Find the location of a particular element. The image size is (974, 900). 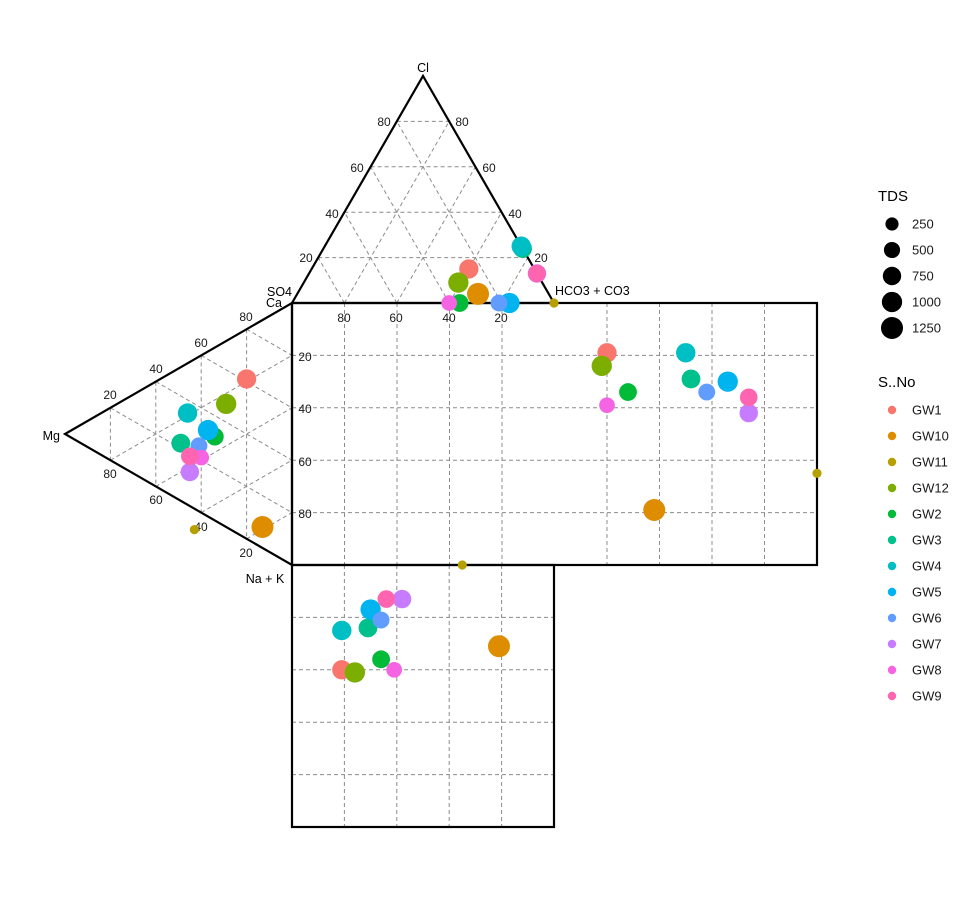

color-legend-label: GW5 is located at coordinates (927, 592).